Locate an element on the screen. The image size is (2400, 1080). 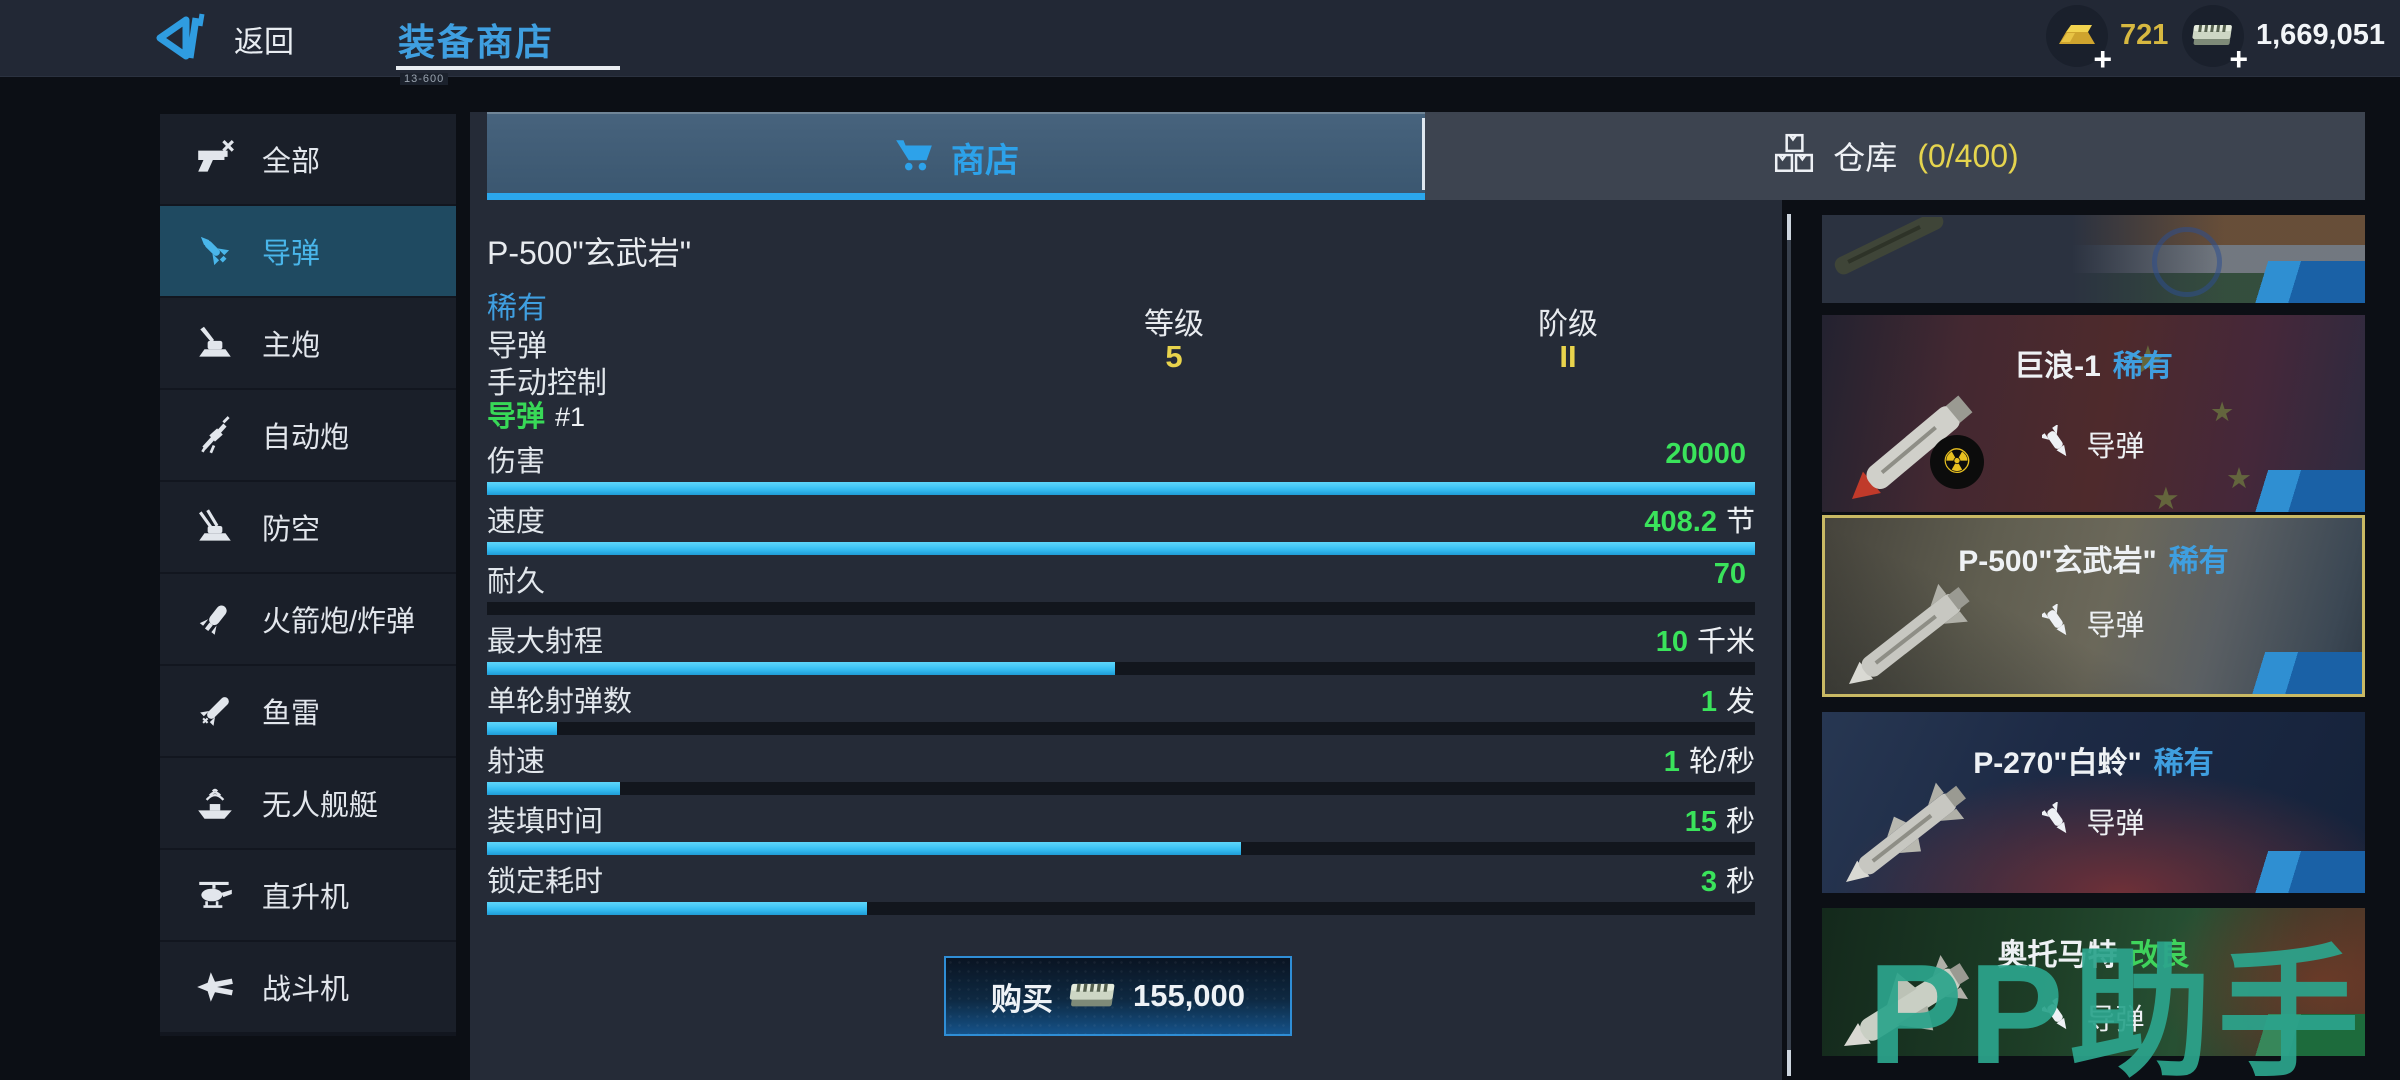
sidebar-item-label: 自动炮 is located at coordinates (306, 438).